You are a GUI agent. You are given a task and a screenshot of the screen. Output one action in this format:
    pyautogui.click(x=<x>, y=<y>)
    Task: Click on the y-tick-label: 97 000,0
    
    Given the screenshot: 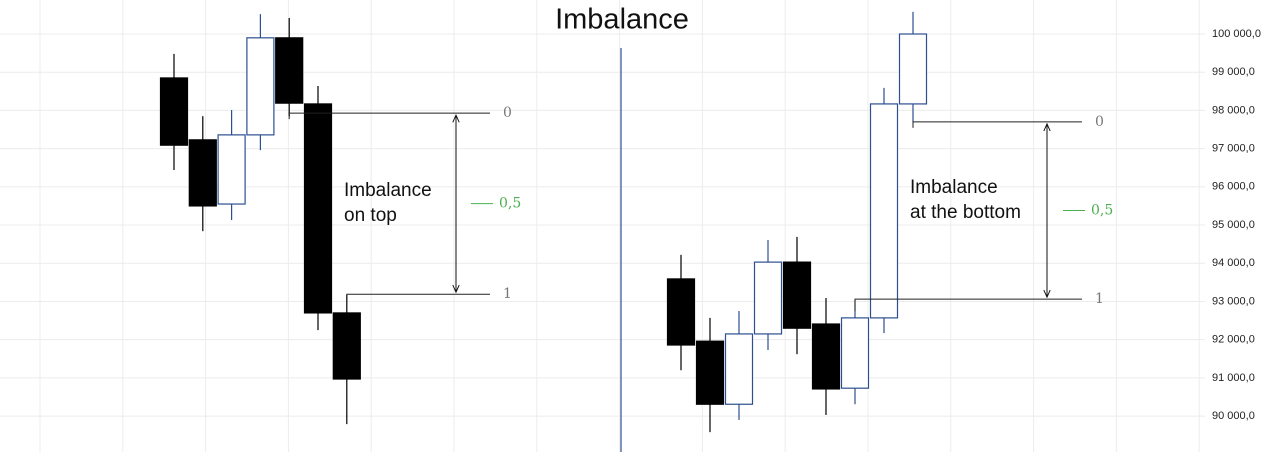 What is the action you would take?
    pyautogui.click(x=1233, y=149)
    